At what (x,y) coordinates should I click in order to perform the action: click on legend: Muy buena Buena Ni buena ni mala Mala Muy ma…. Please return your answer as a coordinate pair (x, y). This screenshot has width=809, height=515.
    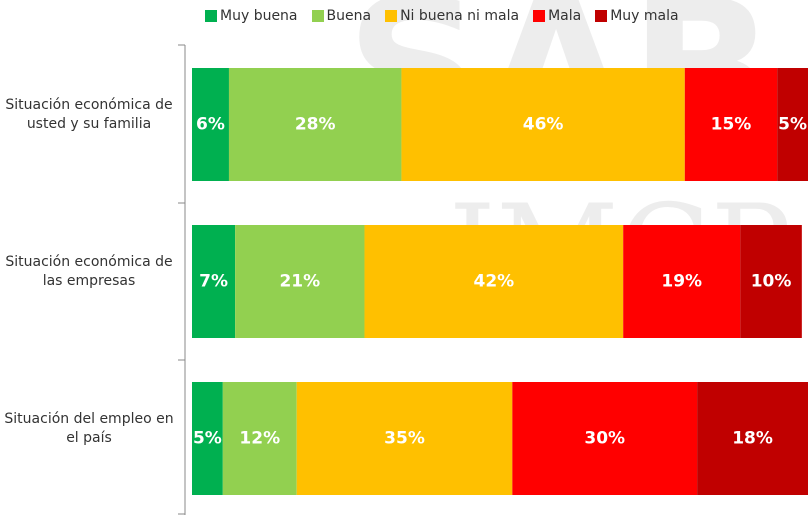
    Looking at the image, I should click on (442, 16).